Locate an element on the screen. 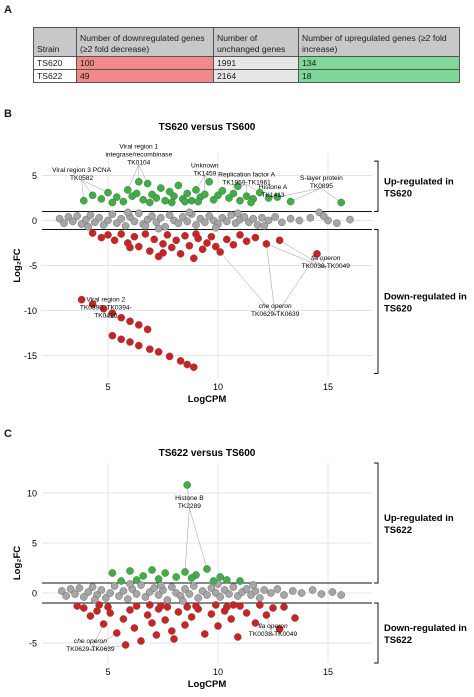 The width and height of the screenshot is (474, 697). annotation-line: Viral region 3 PCNA is located at coordinates (81, 170).